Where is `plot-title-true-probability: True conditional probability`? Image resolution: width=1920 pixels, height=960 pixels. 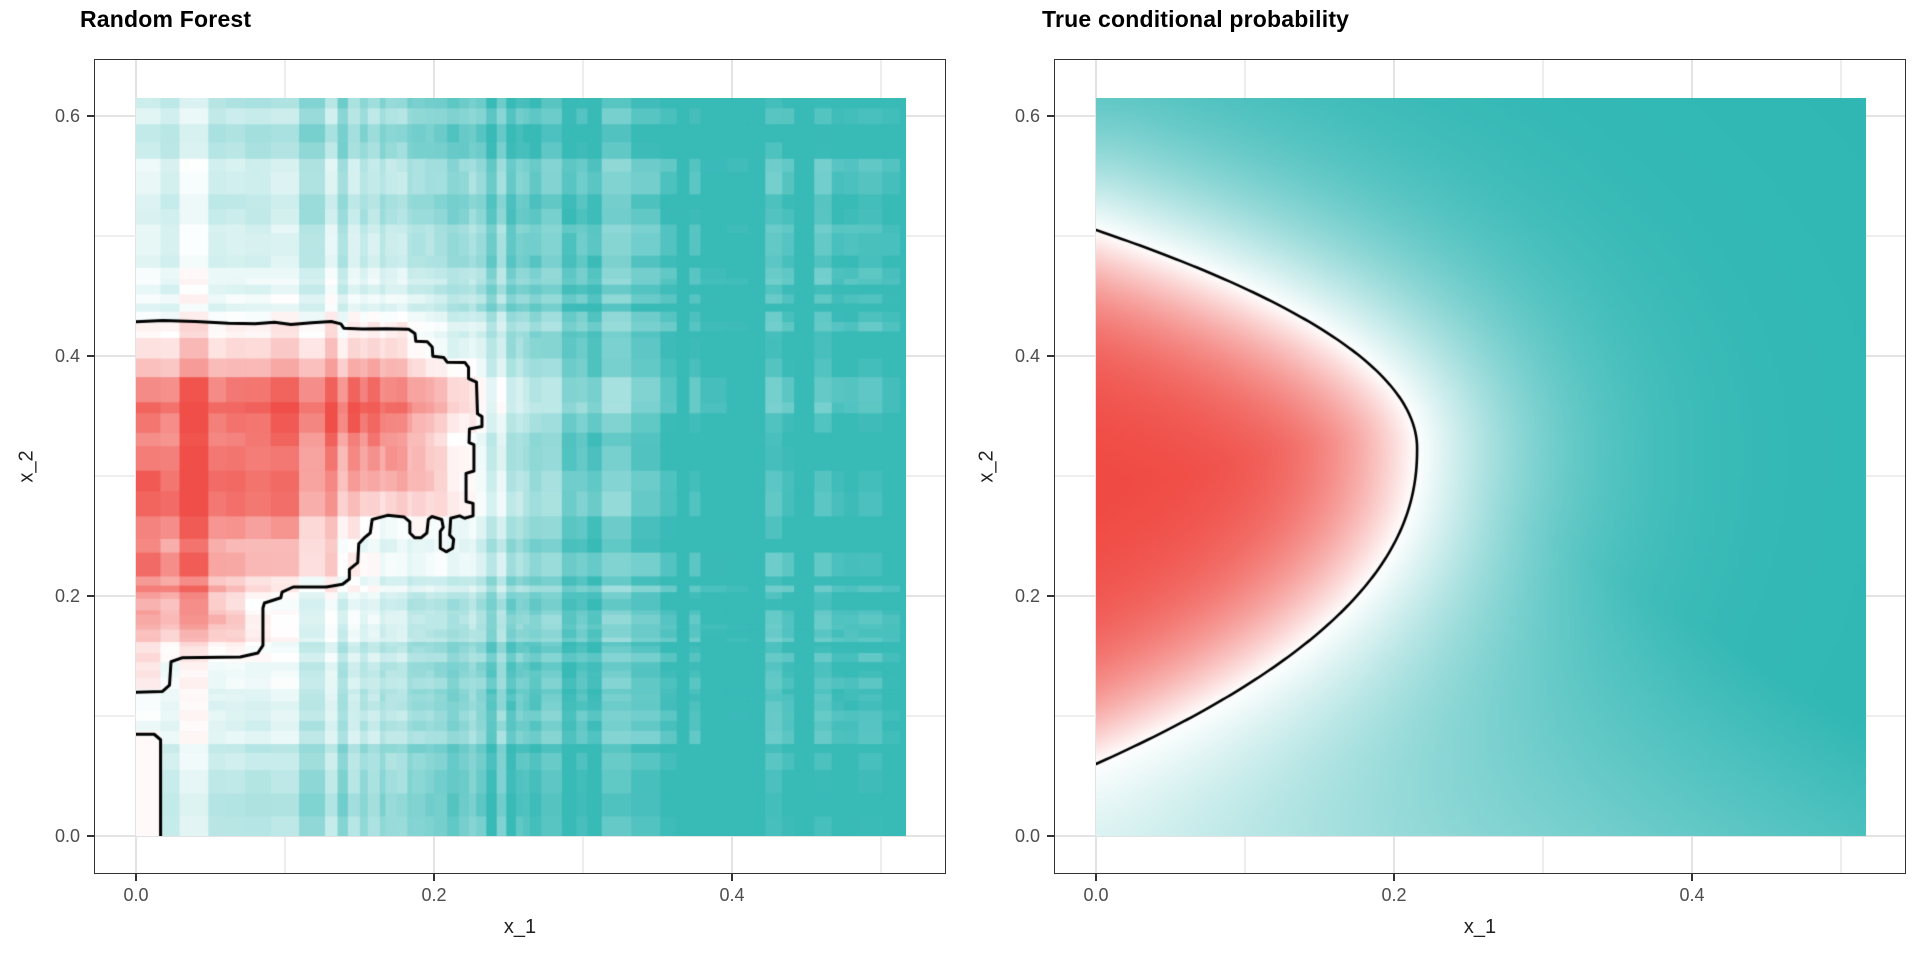 plot-title-true-probability: True conditional probability is located at coordinates (1196, 19).